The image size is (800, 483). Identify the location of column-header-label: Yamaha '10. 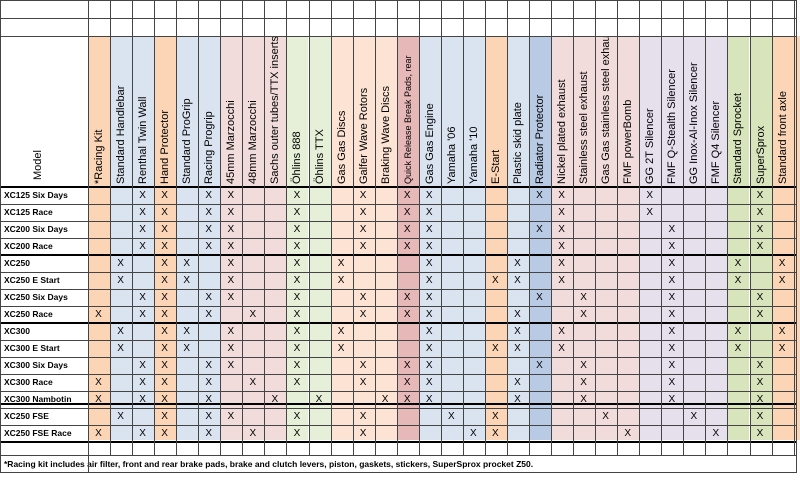
(473, 155).